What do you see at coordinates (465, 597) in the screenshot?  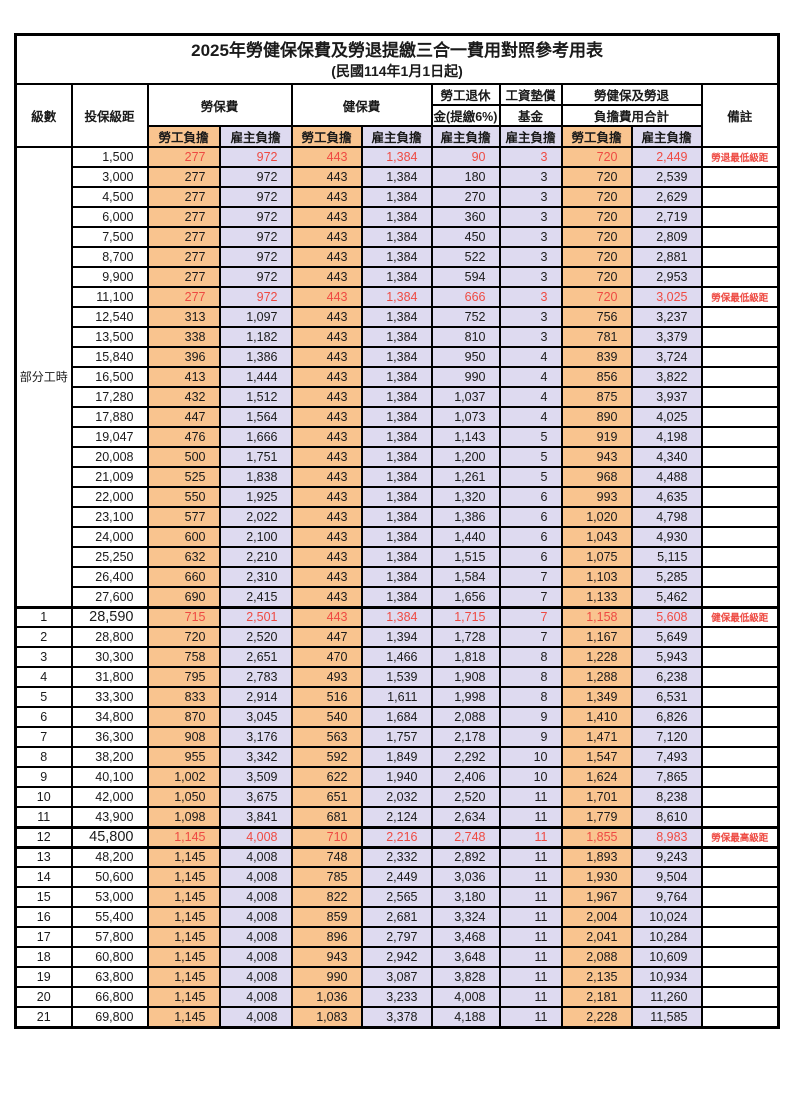 I see `pension-employer-cell: 1,656` at bounding box center [465, 597].